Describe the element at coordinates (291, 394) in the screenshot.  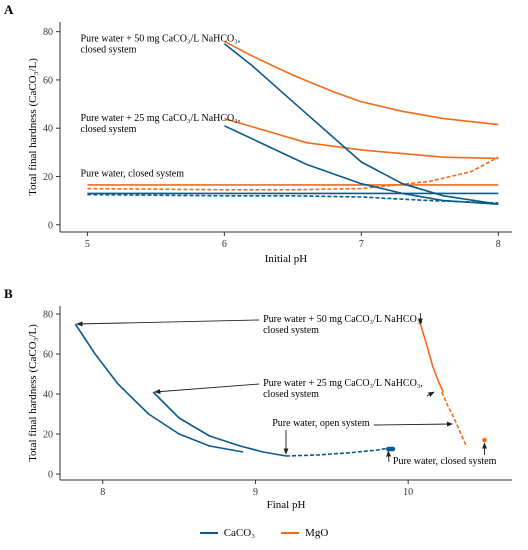
I see `annotation-b-1-line-1: closed system` at that location.